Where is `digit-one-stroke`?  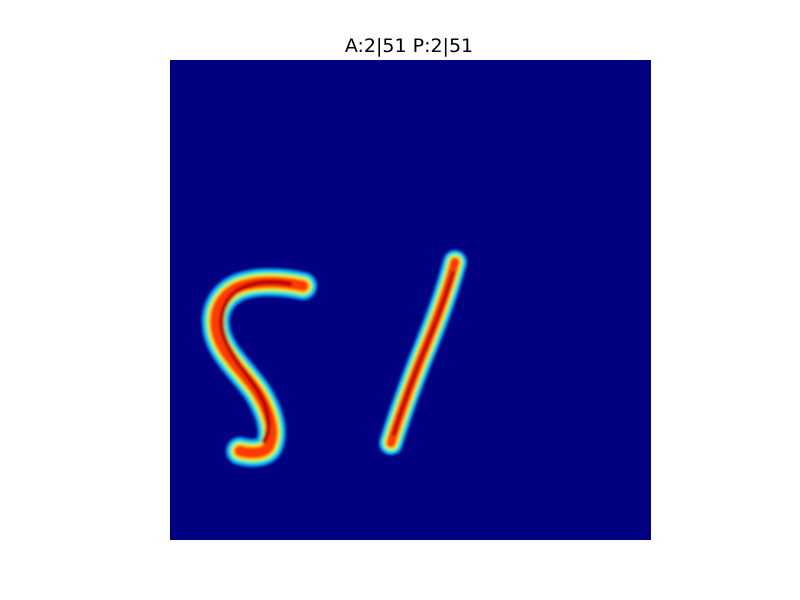 digit-one-stroke is located at coordinates (423, 352).